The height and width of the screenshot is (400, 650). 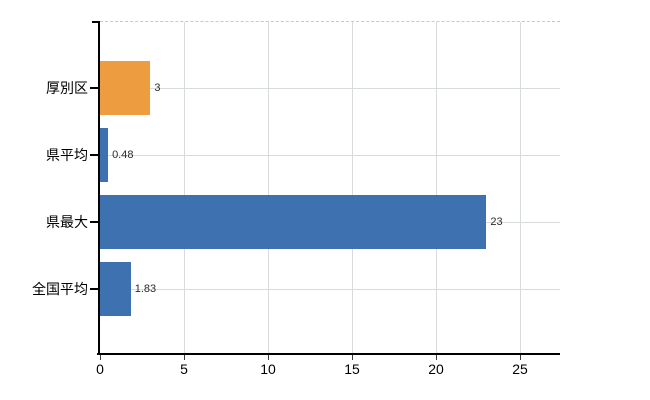 What do you see at coordinates (99, 188) in the screenshot?
I see `y-axis-line` at bounding box center [99, 188].